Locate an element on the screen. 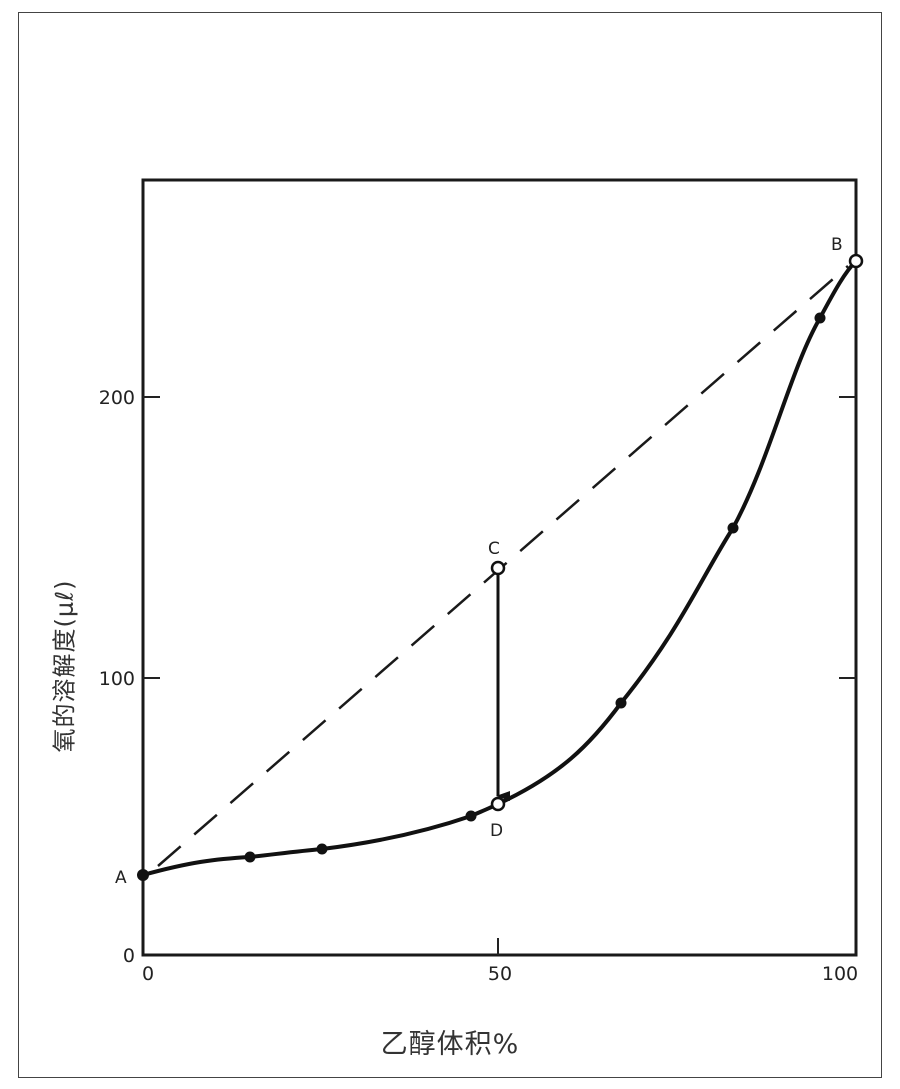 The image size is (900, 1089). x-axis-title: 乙醇体积% is located at coordinates (450, 1044).